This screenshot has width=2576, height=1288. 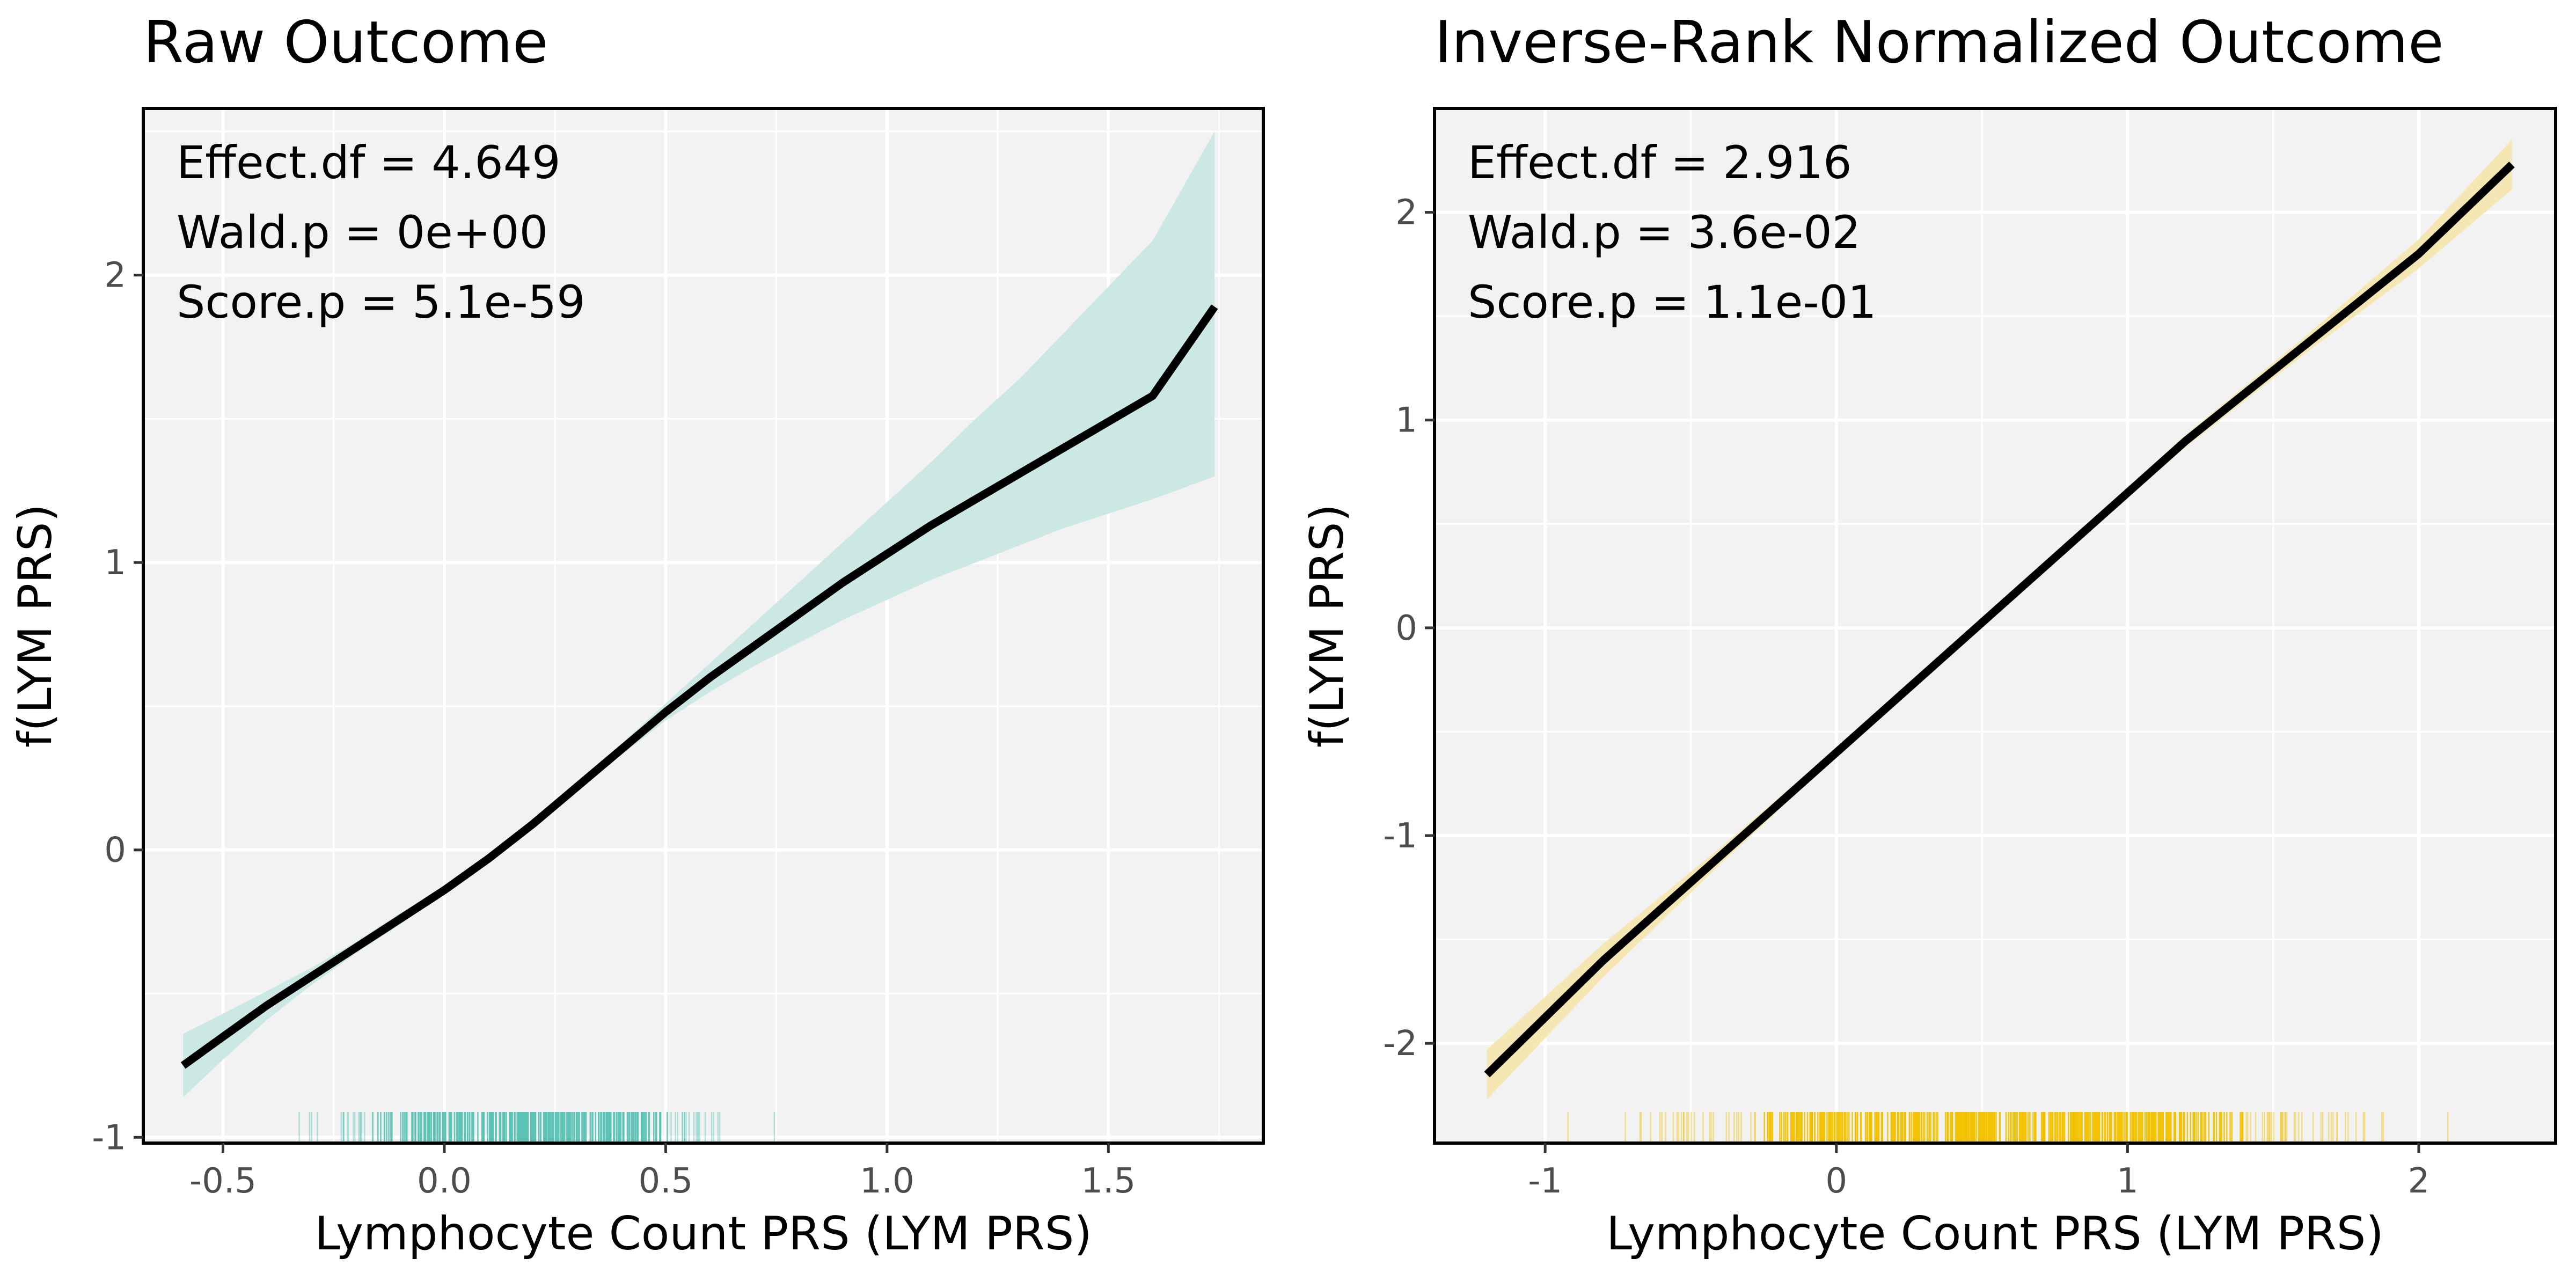 What do you see at coordinates (381, 302) in the screenshot?
I see `stat-annotation: Score.p = 5.1e-59` at bounding box center [381, 302].